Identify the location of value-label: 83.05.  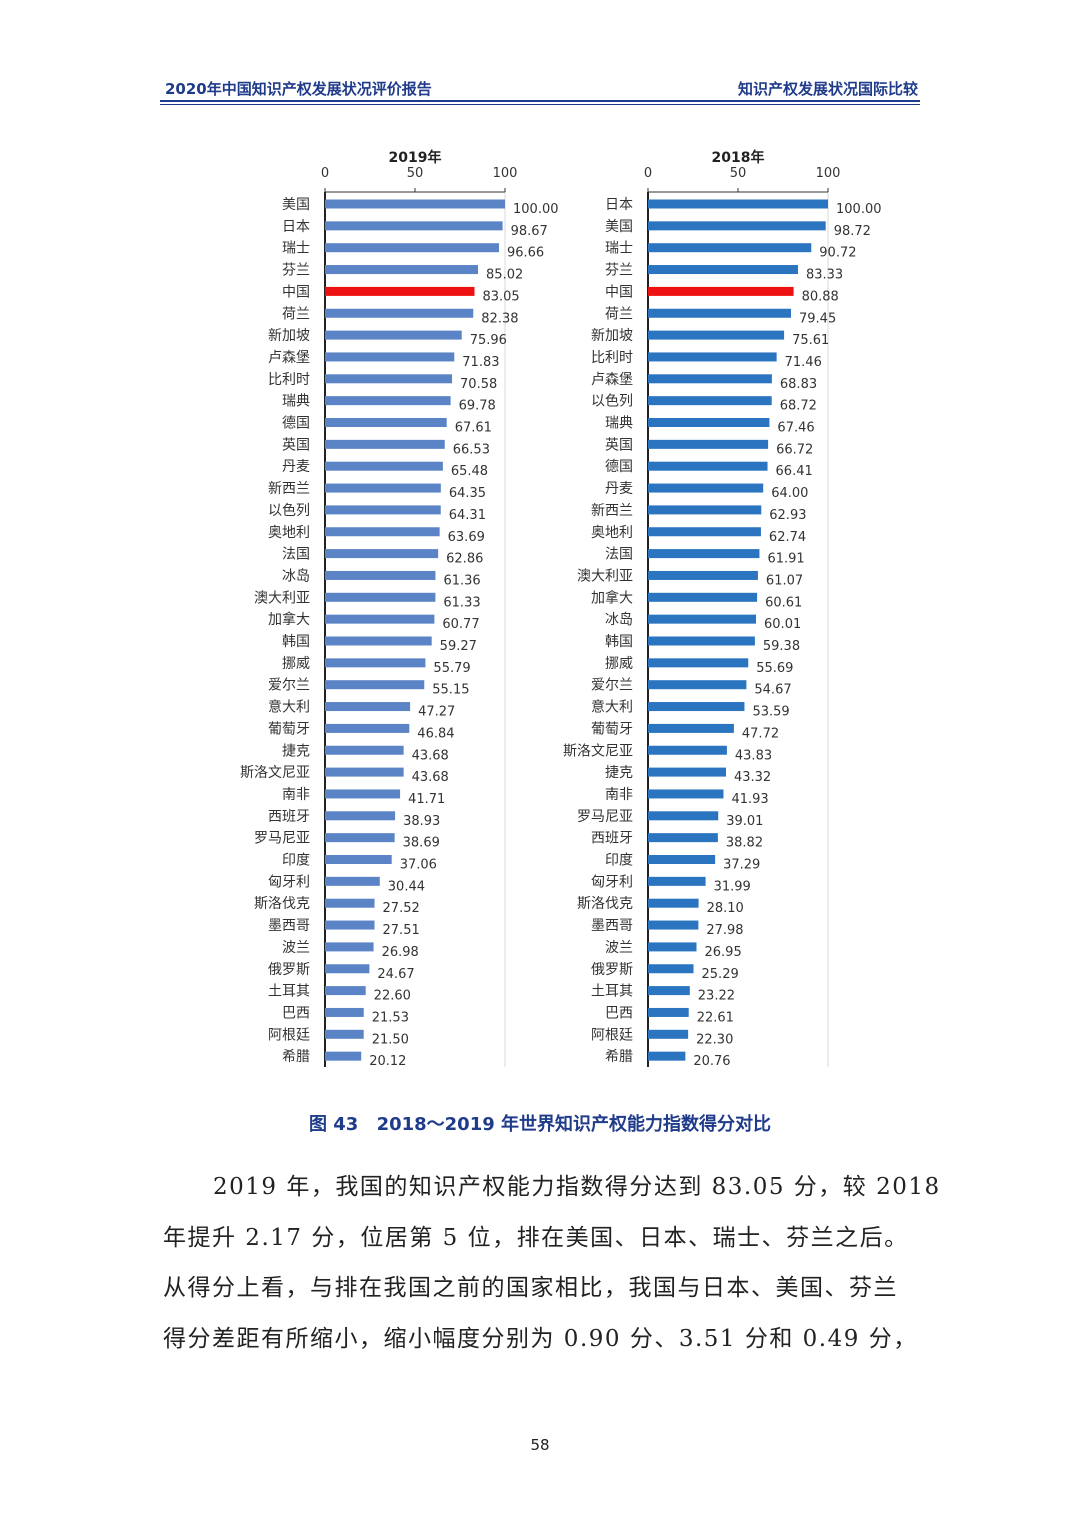
(500, 296).